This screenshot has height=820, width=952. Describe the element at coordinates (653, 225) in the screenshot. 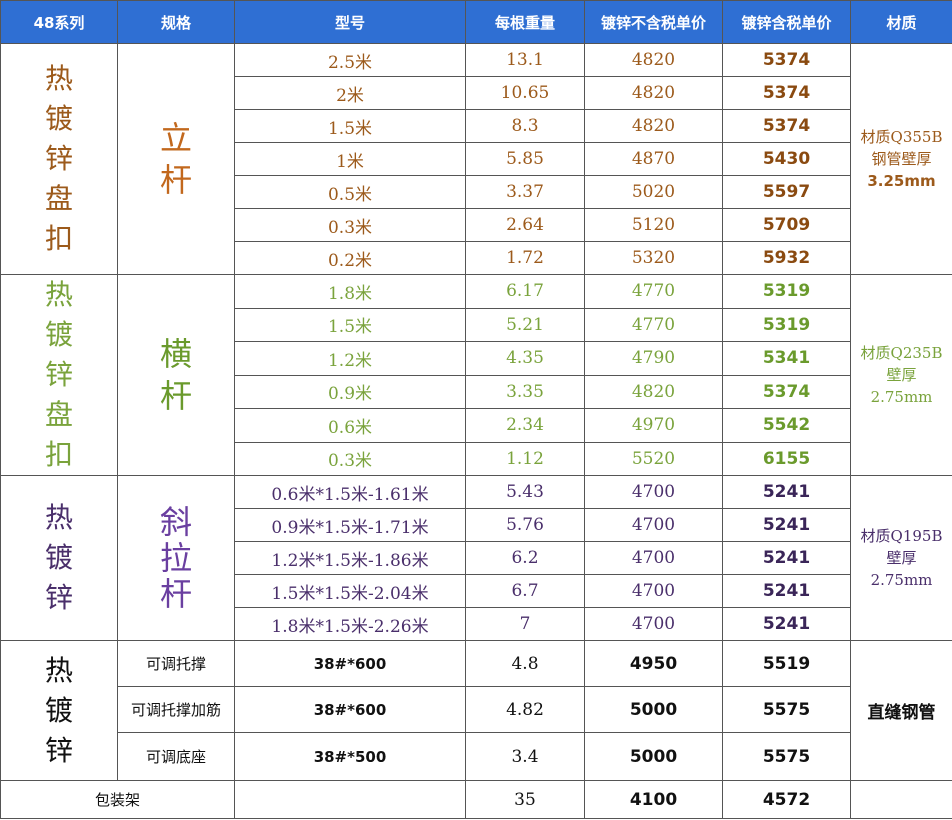

I see `price-ex-cell: 5120` at that location.